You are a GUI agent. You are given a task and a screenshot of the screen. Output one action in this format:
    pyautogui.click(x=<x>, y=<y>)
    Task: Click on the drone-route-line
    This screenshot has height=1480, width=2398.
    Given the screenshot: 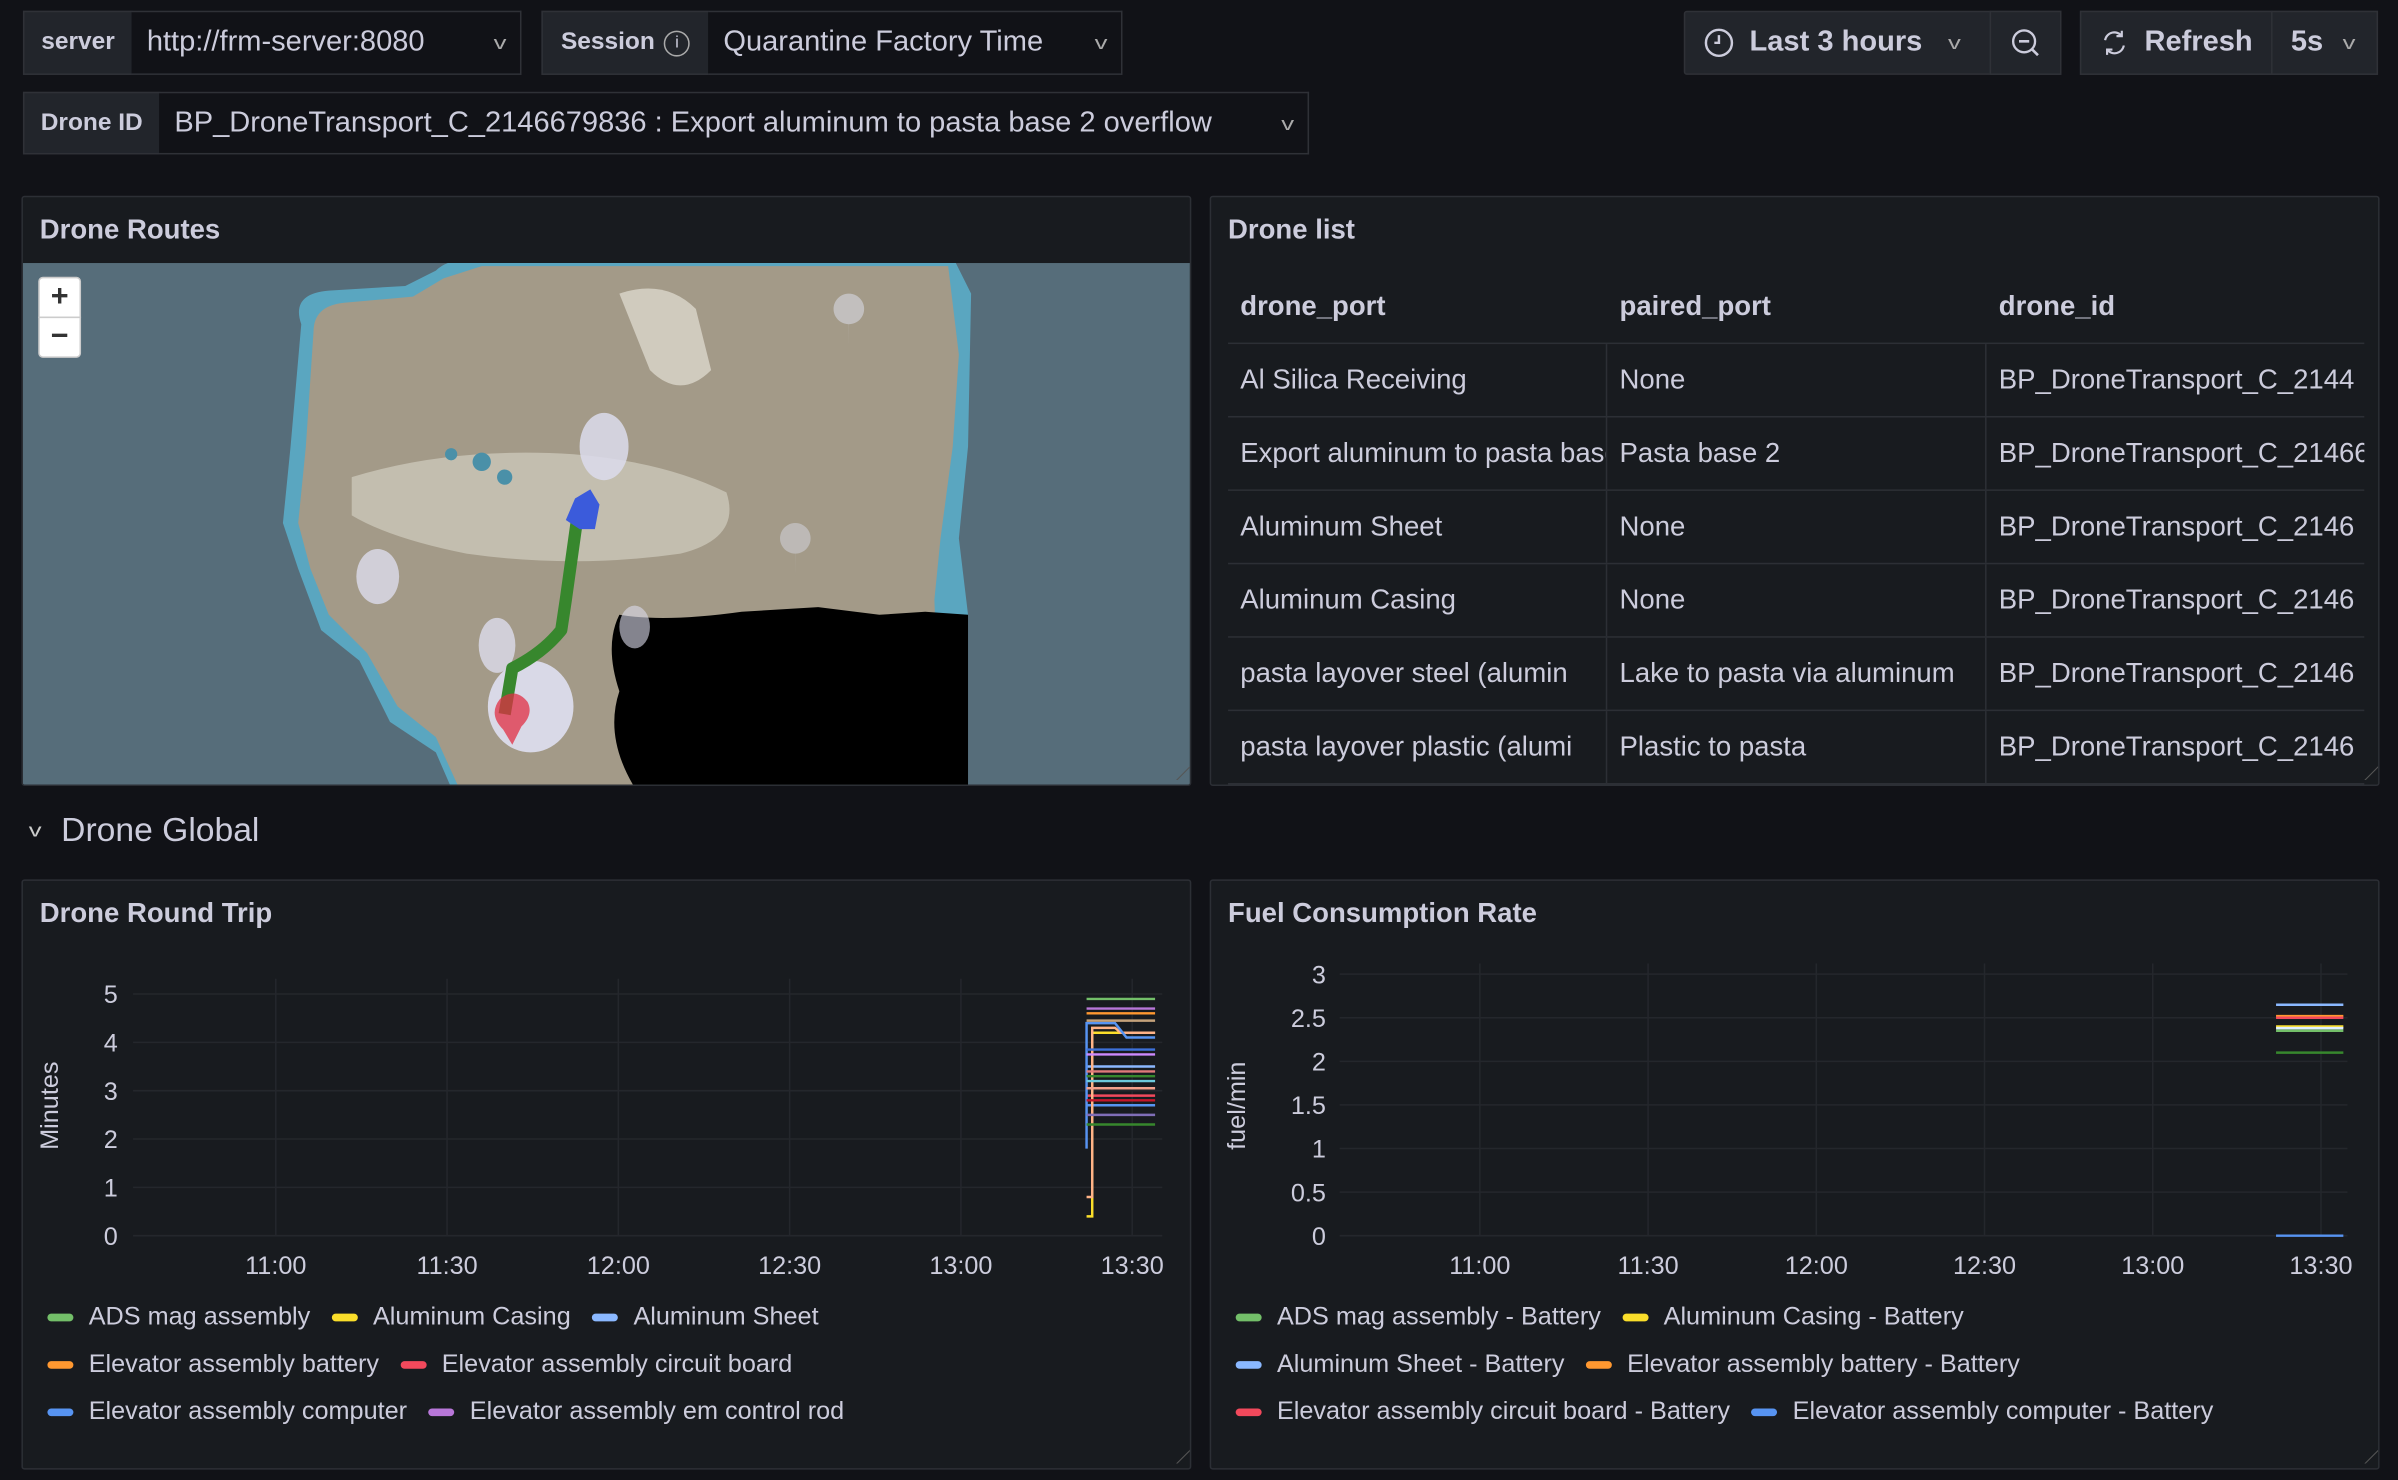 What is the action you would take?
    pyautogui.click(x=540, y=619)
    